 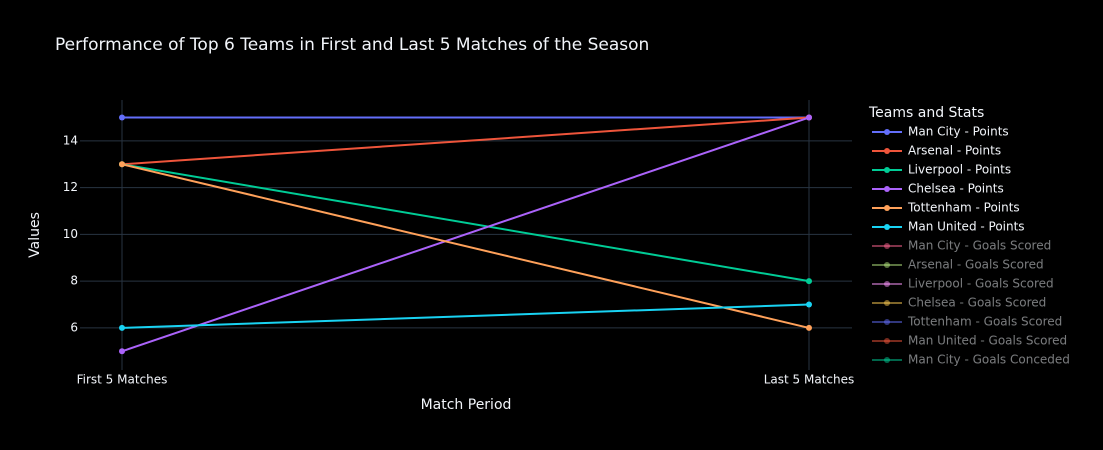 What do you see at coordinates (74, 281) in the screenshot?
I see `y-tick-label: 8` at bounding box center [74, 281].